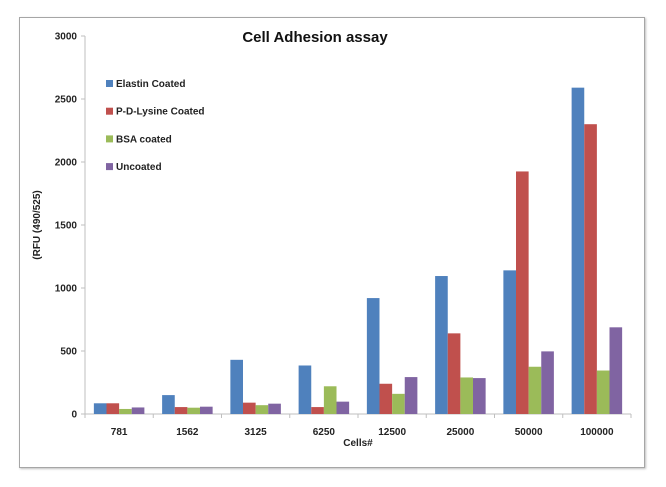 The height and width of the screenshot is (487, 666). What do you see at coordinates (68, 352) in the screenshot?
I see `y-tick-label: 500` at bounding box center [68, 352].